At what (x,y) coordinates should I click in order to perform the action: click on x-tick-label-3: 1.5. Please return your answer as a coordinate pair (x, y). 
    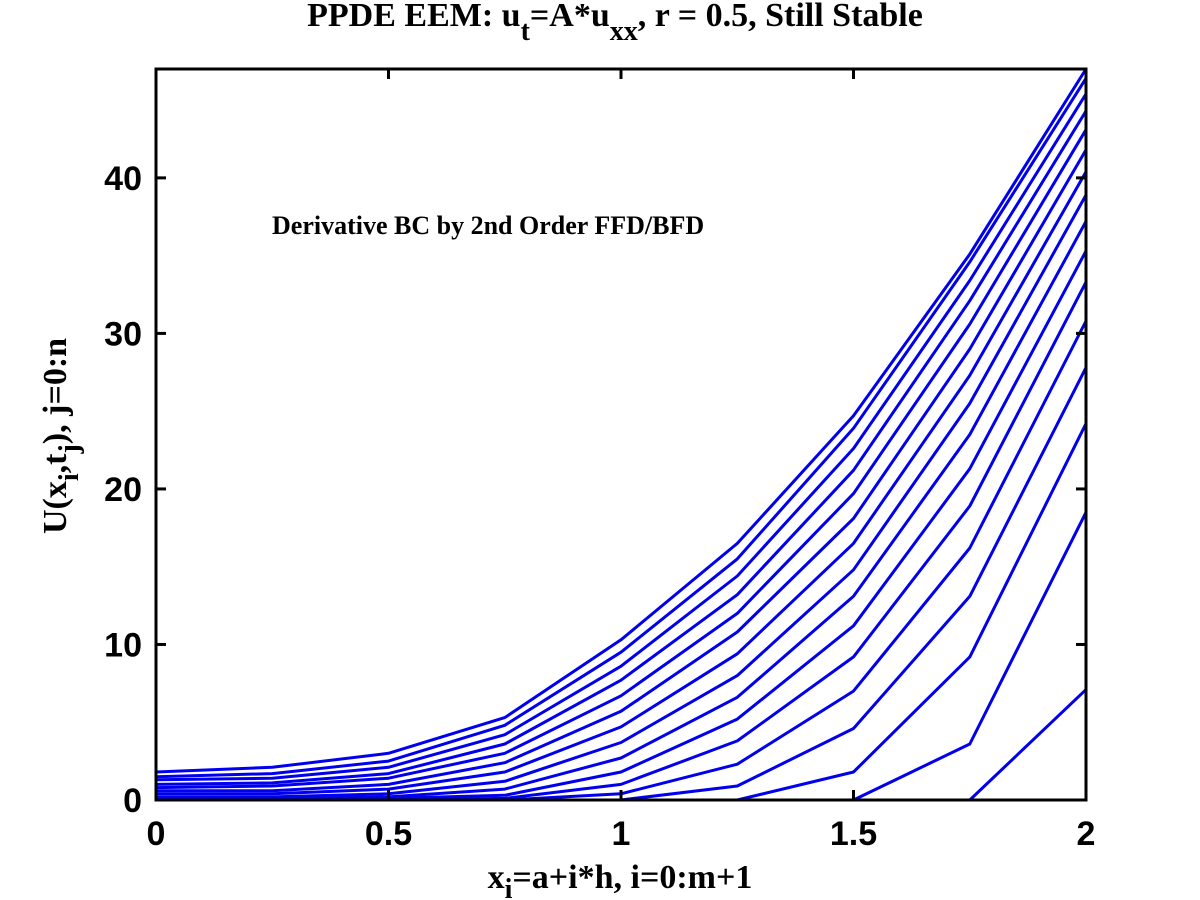
    Looking at the image, I should click on (853, 834).